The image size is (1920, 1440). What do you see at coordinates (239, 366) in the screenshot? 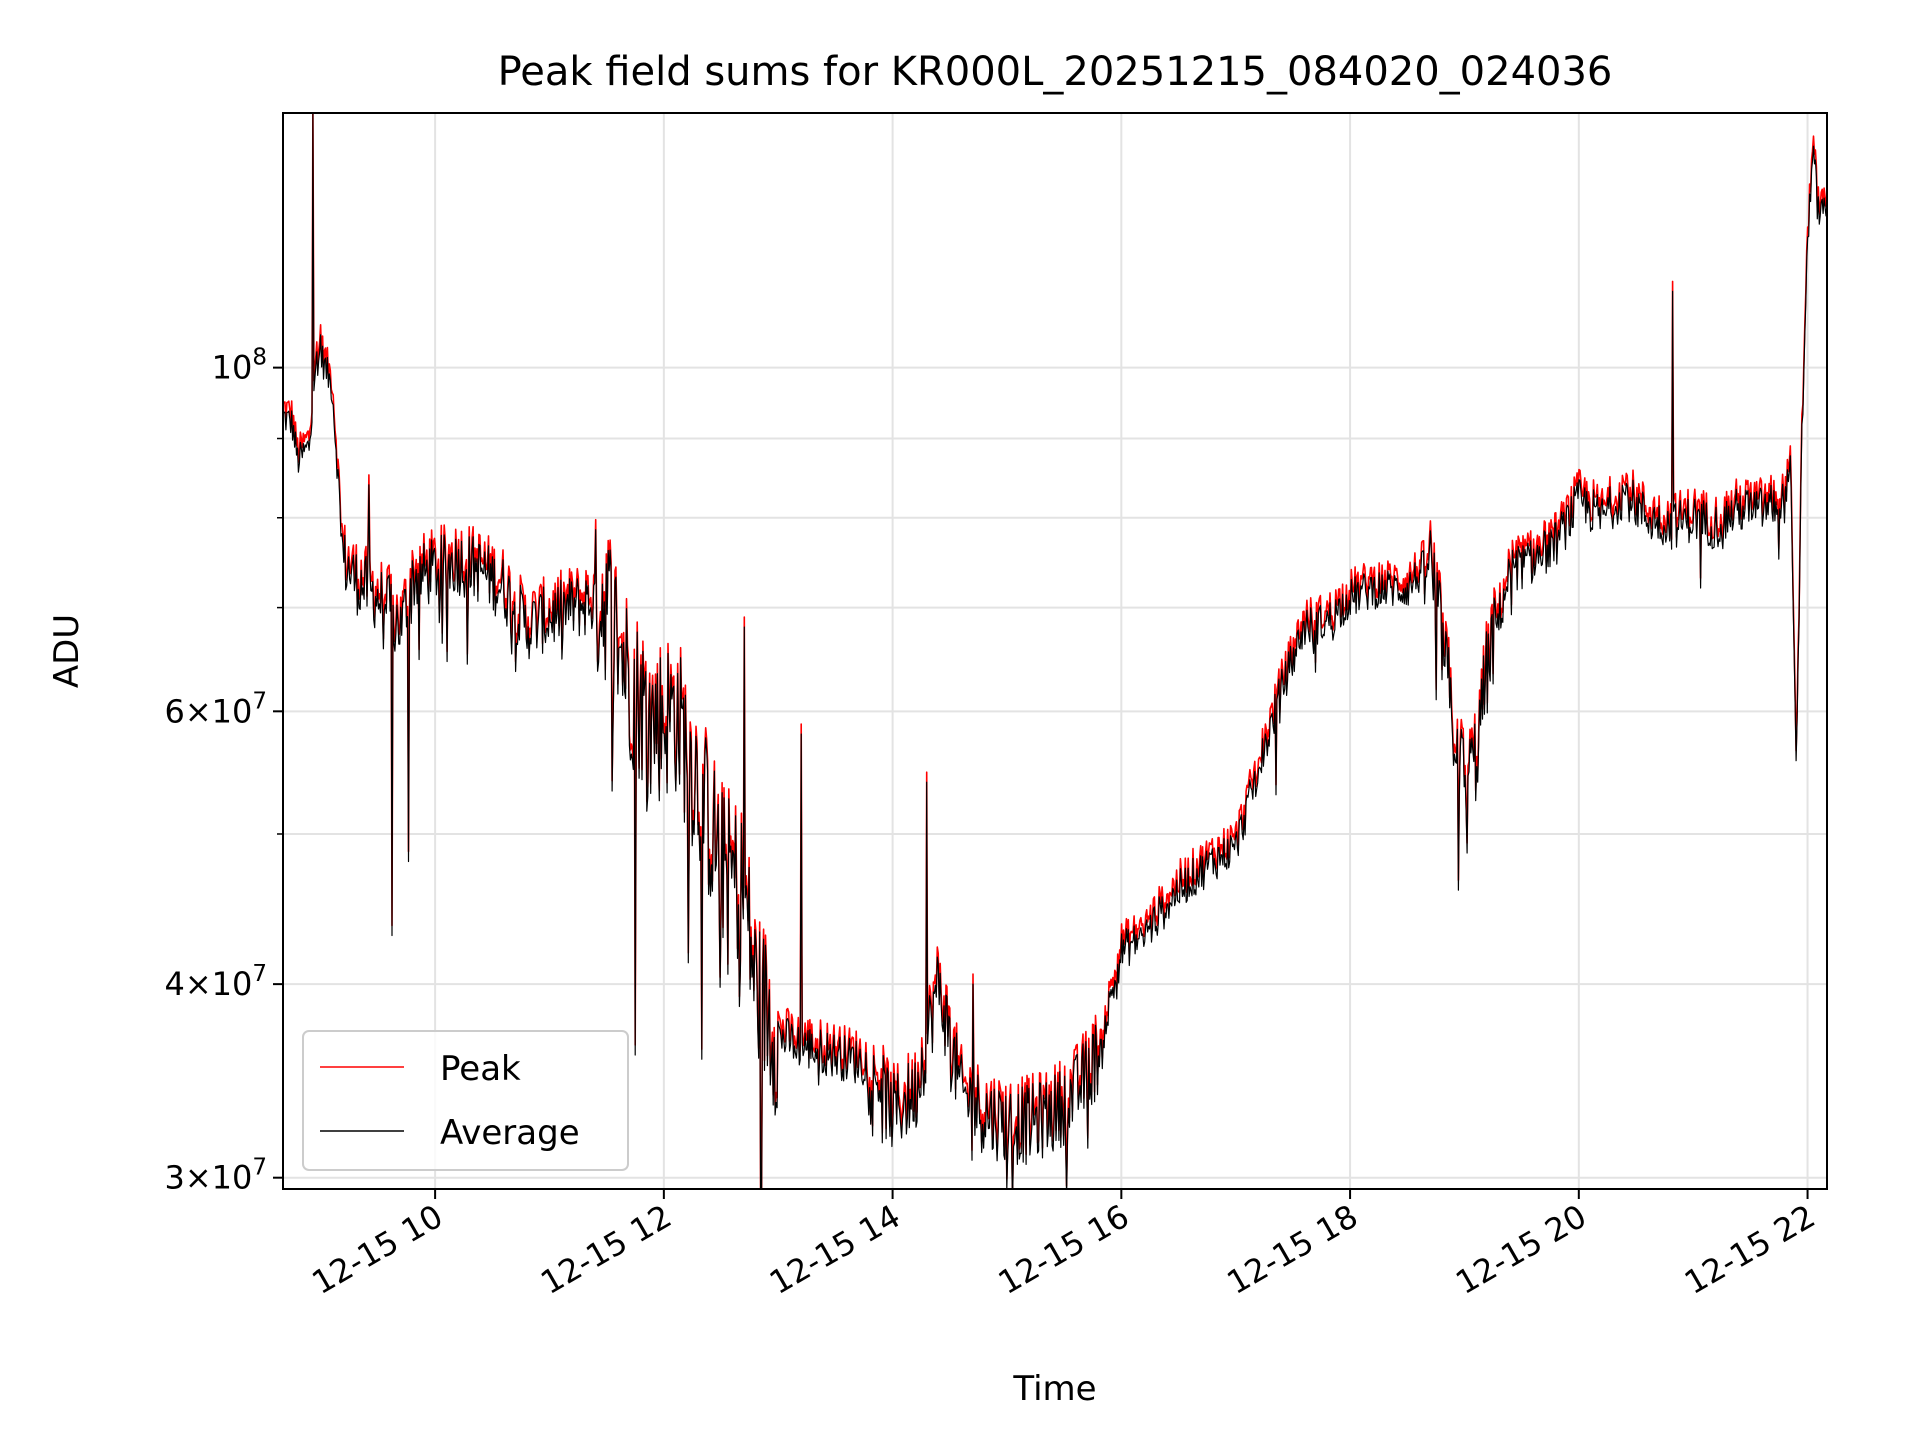
I see `y-tick-label: 108` at bounding box center [239, 366].